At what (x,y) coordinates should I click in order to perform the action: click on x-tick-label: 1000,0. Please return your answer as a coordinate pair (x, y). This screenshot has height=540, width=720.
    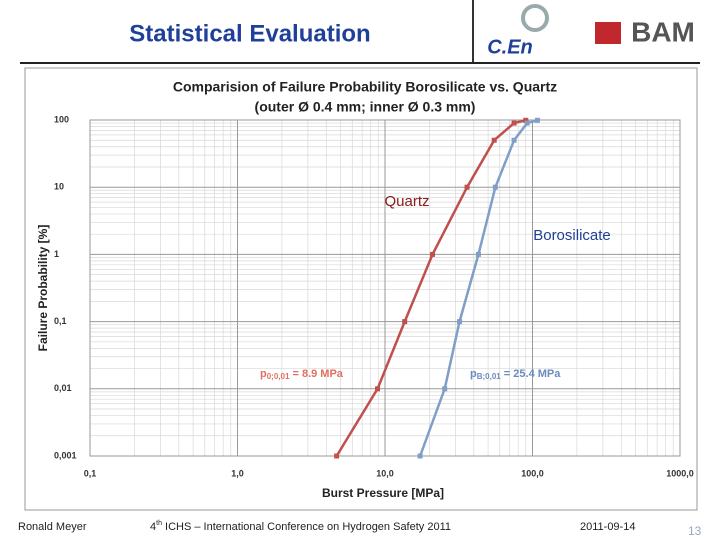
    Looking at the image, I should click on (680, 473).